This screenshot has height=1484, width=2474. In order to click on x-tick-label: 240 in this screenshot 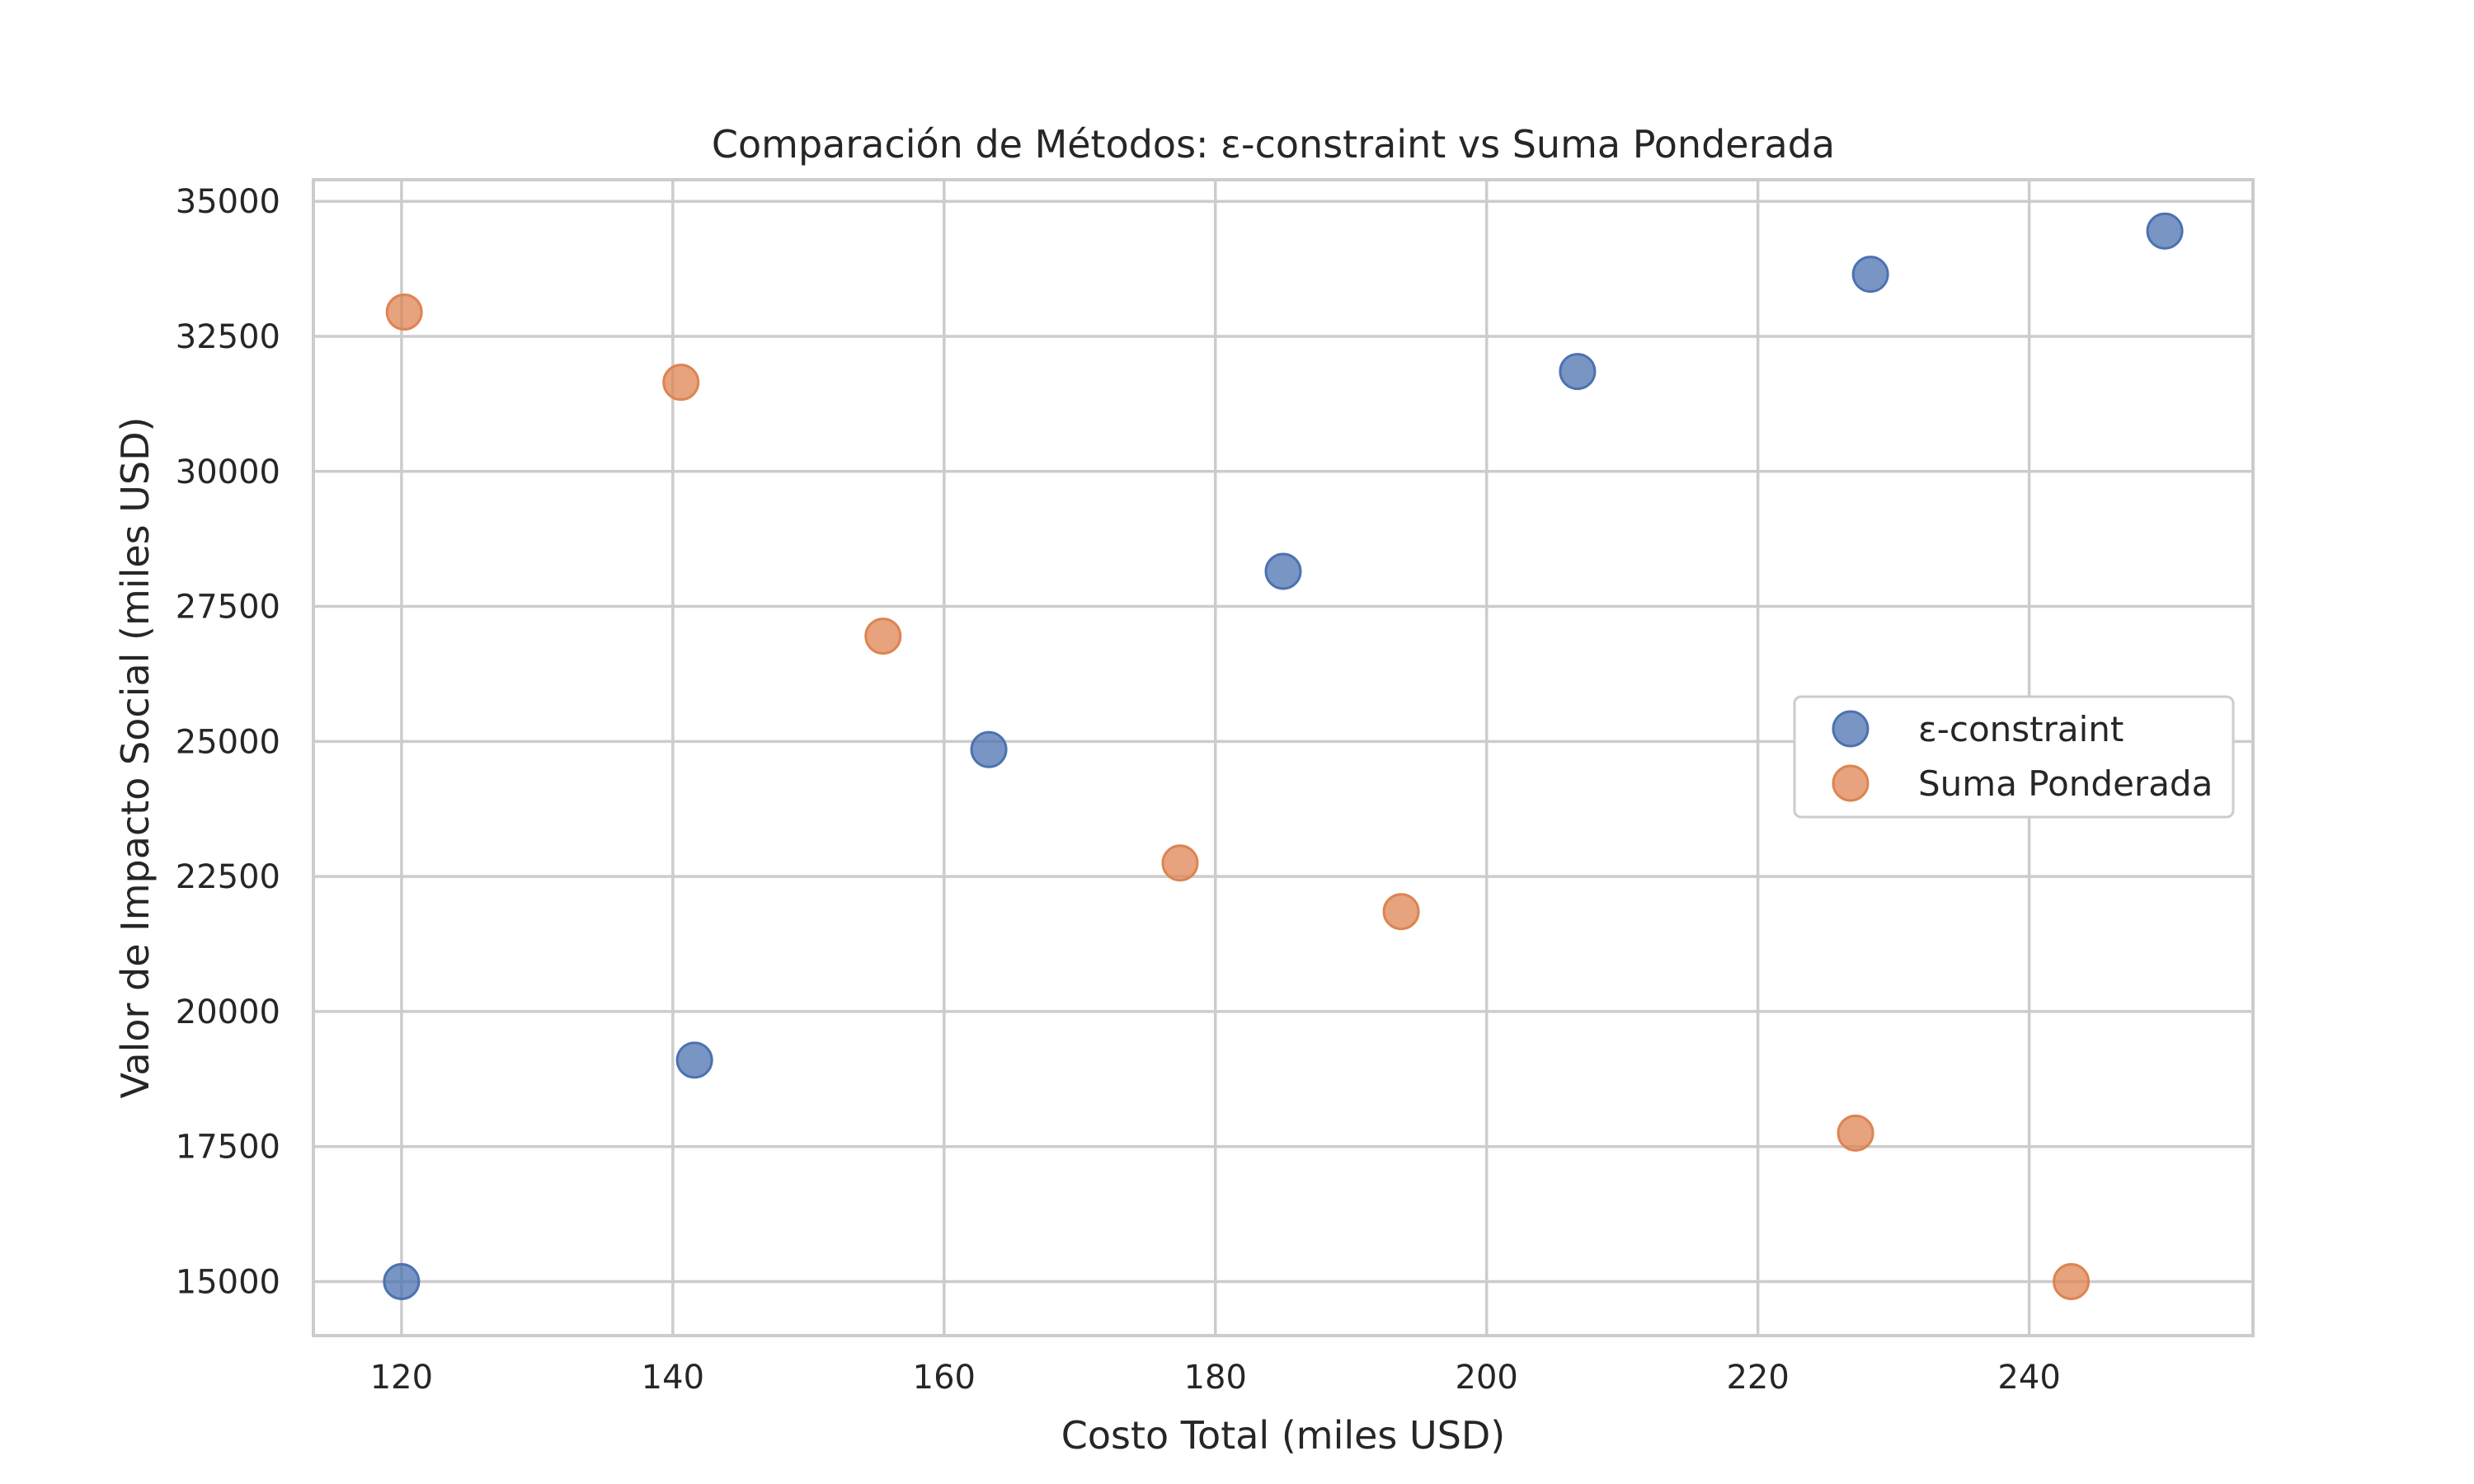, I will do `click(2028, 1378)`.